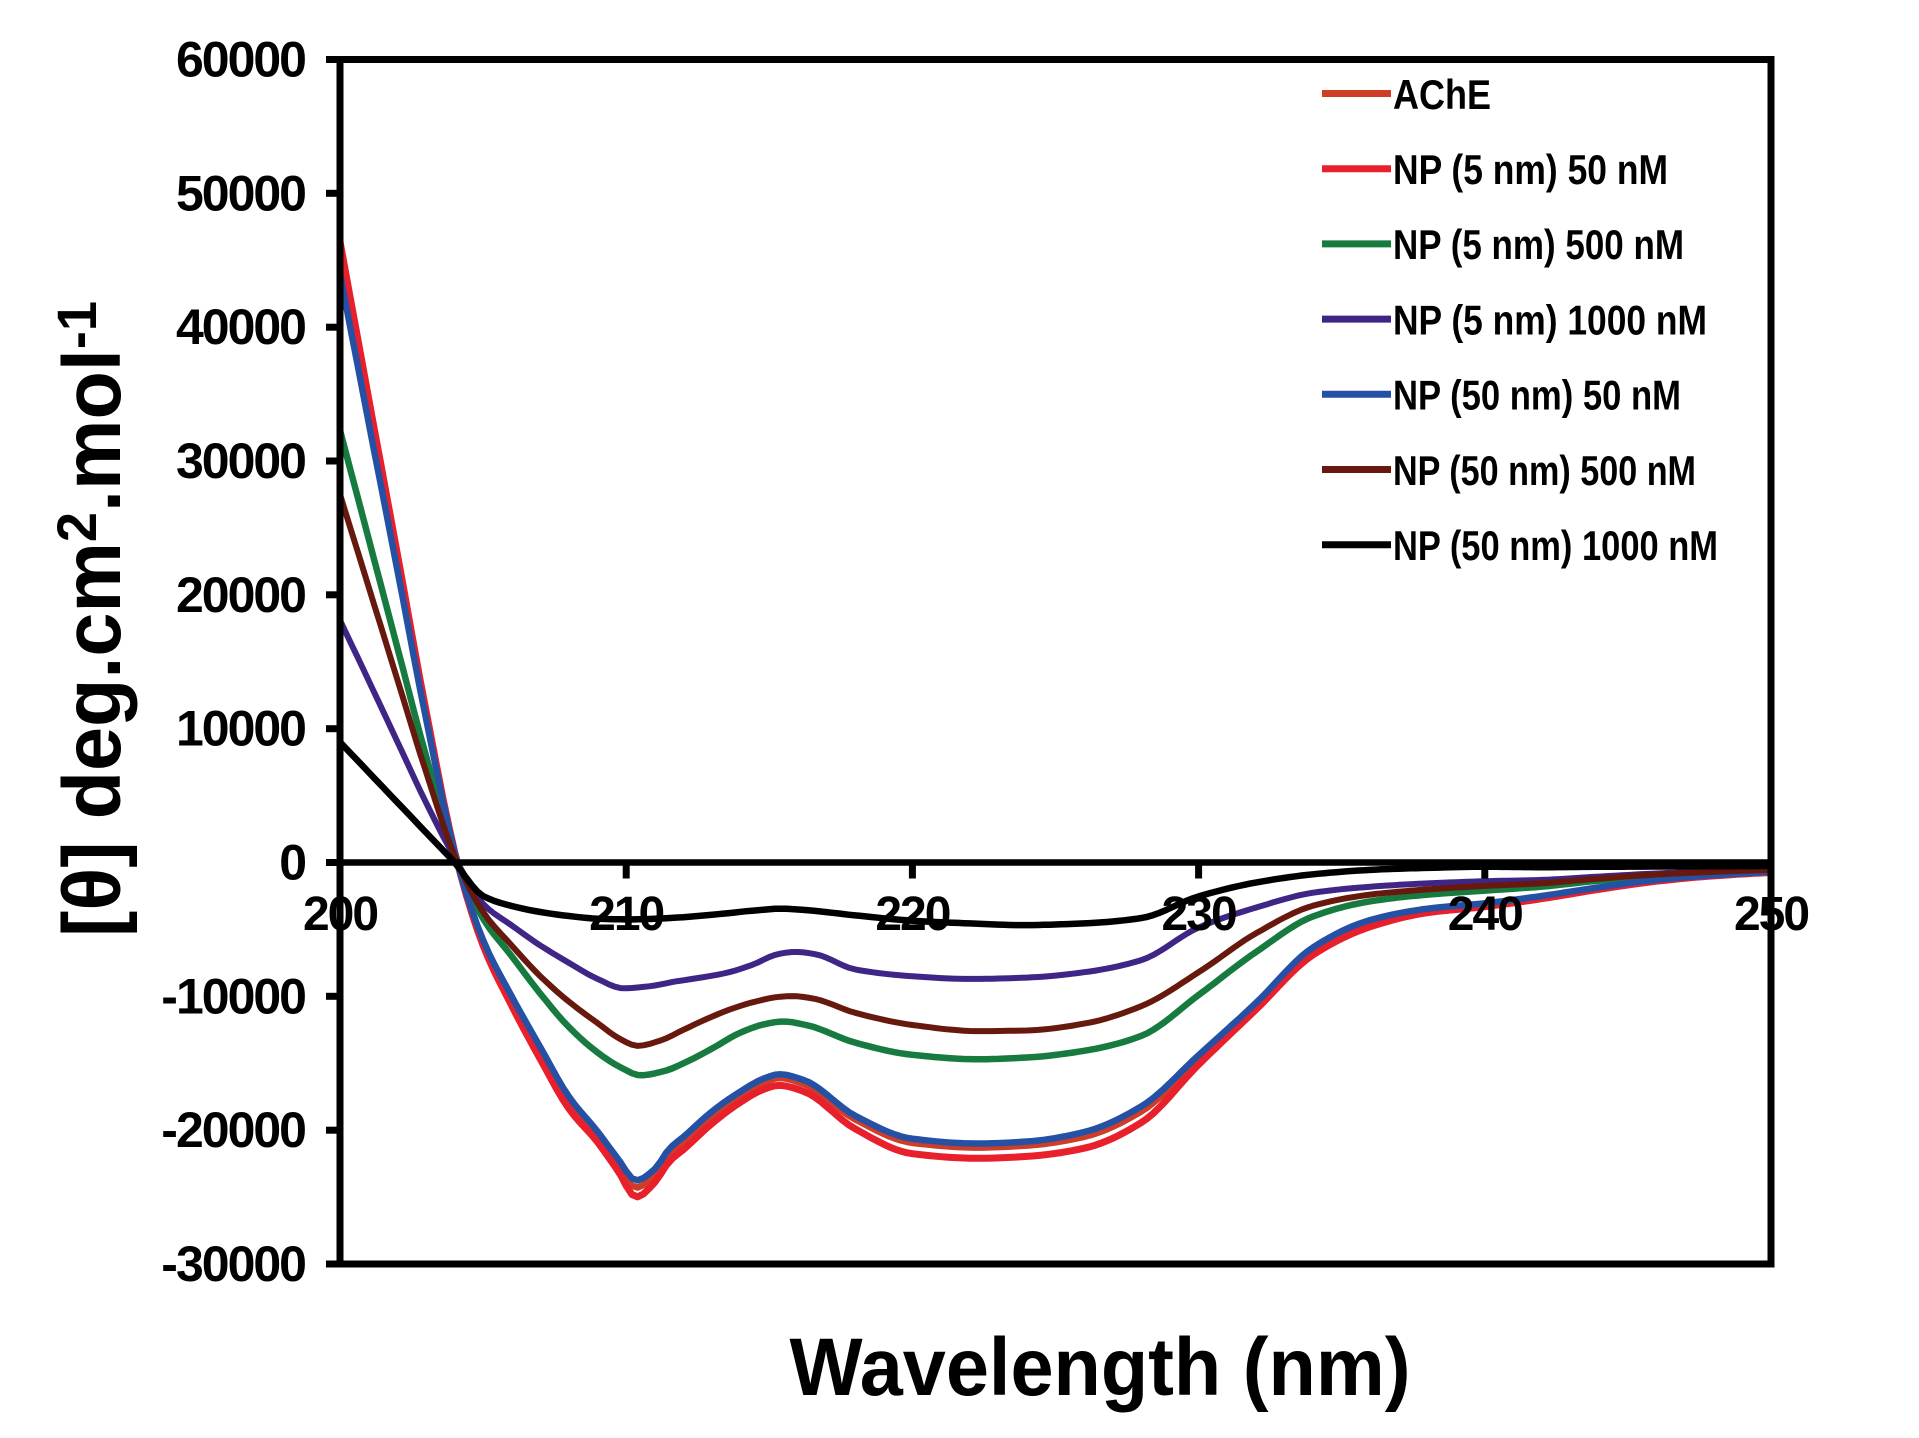 Image resolution: width=1919 pixels, height=1438 pixels. Describe the element at coordinates (1771, 914) in the screenshot. I see `svg-text: 250` at that location.